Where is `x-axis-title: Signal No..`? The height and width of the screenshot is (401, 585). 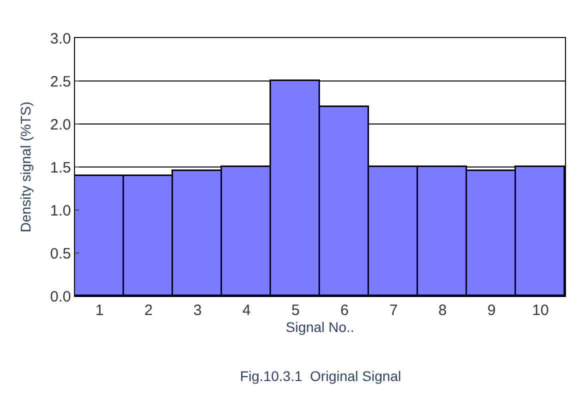 x-axis-title: Signal No.. is located at coordinates (320, 327).